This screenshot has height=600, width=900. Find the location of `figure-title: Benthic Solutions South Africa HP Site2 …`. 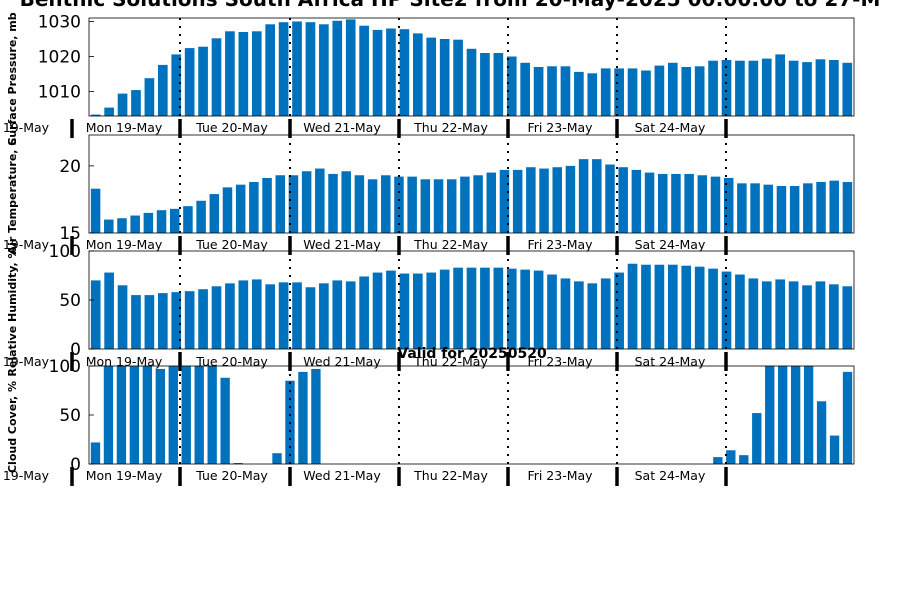

figure-title: Benthic Solutions South Africa HP Site2 … is located at coordinates (450, 5).